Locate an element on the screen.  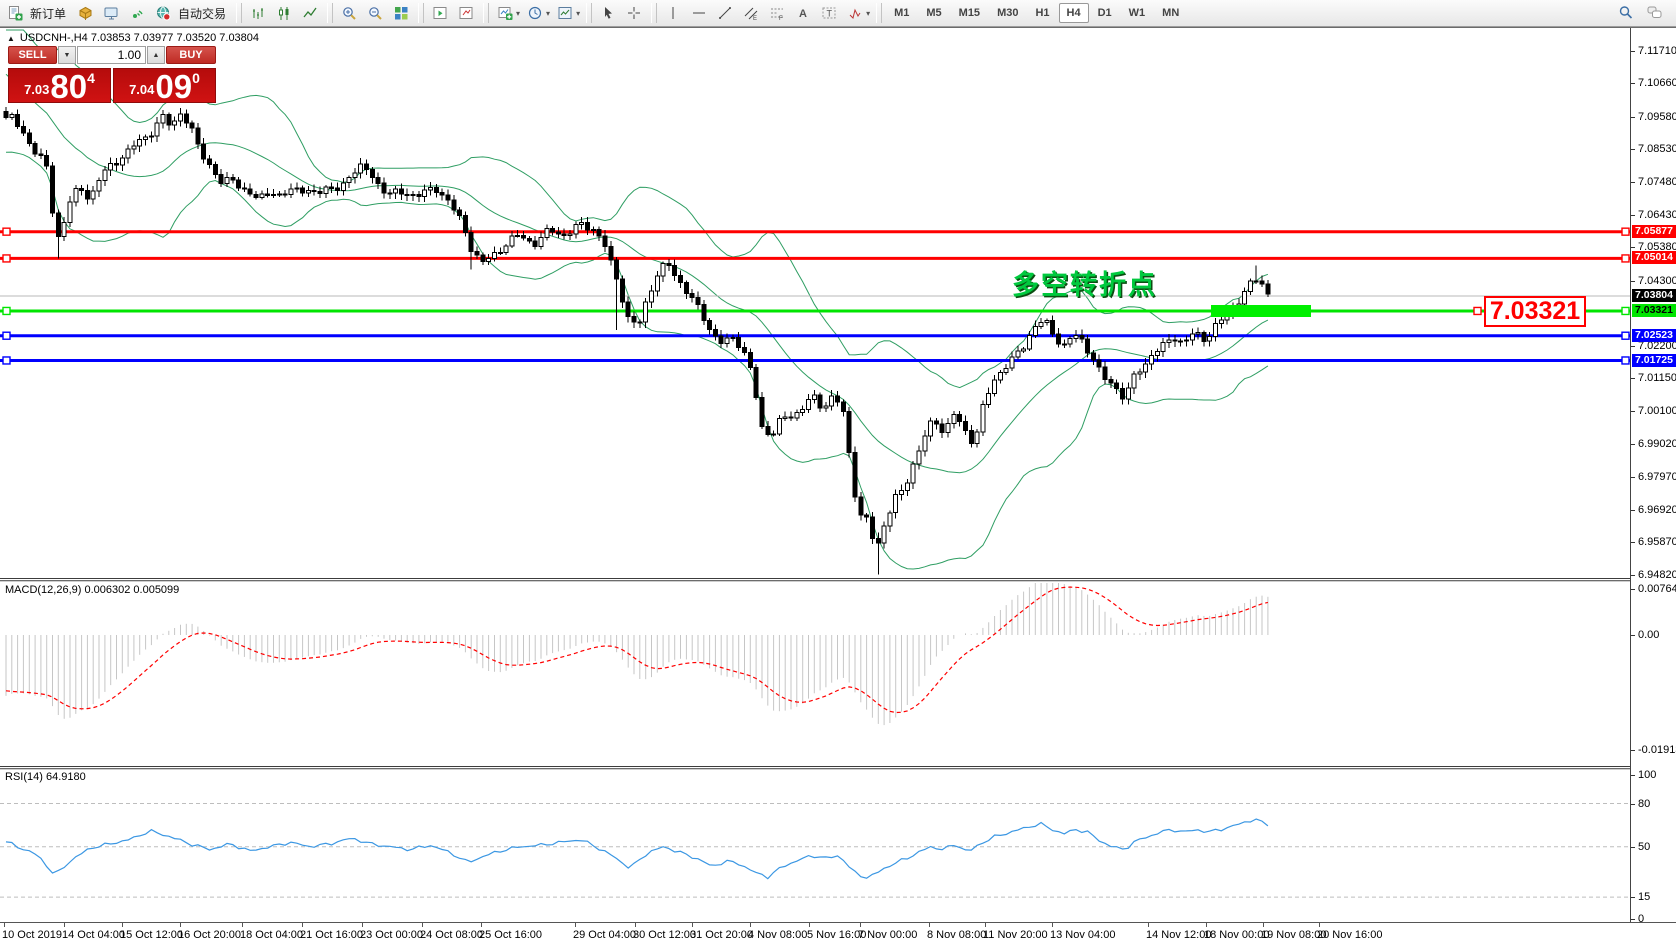
chat-icon is located at coordinates (1654, 13).